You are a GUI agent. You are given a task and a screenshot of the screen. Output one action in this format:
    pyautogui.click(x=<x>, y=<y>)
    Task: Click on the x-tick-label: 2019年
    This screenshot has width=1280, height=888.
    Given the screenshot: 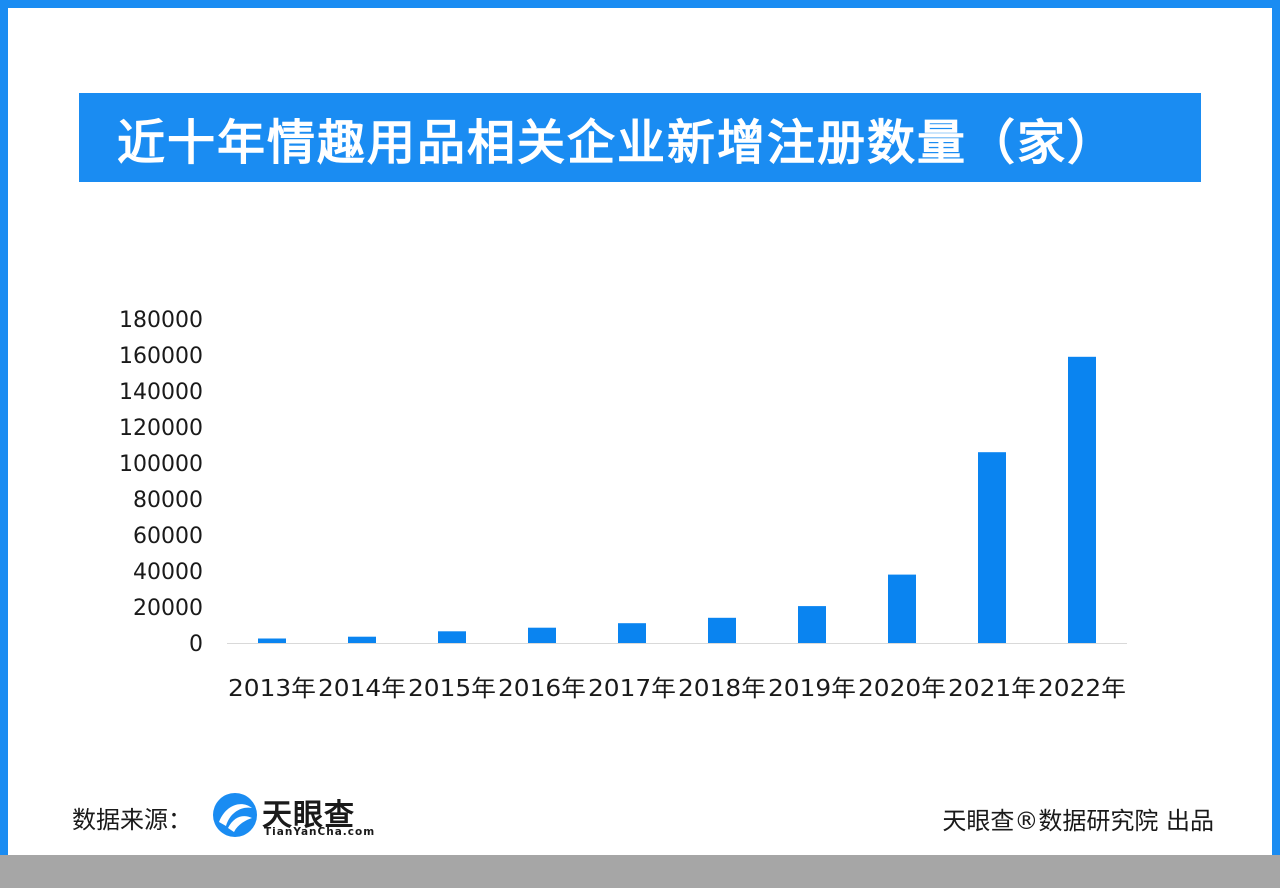 What is the action you would take?
    pyautogui.click(x=812, y=689)
    